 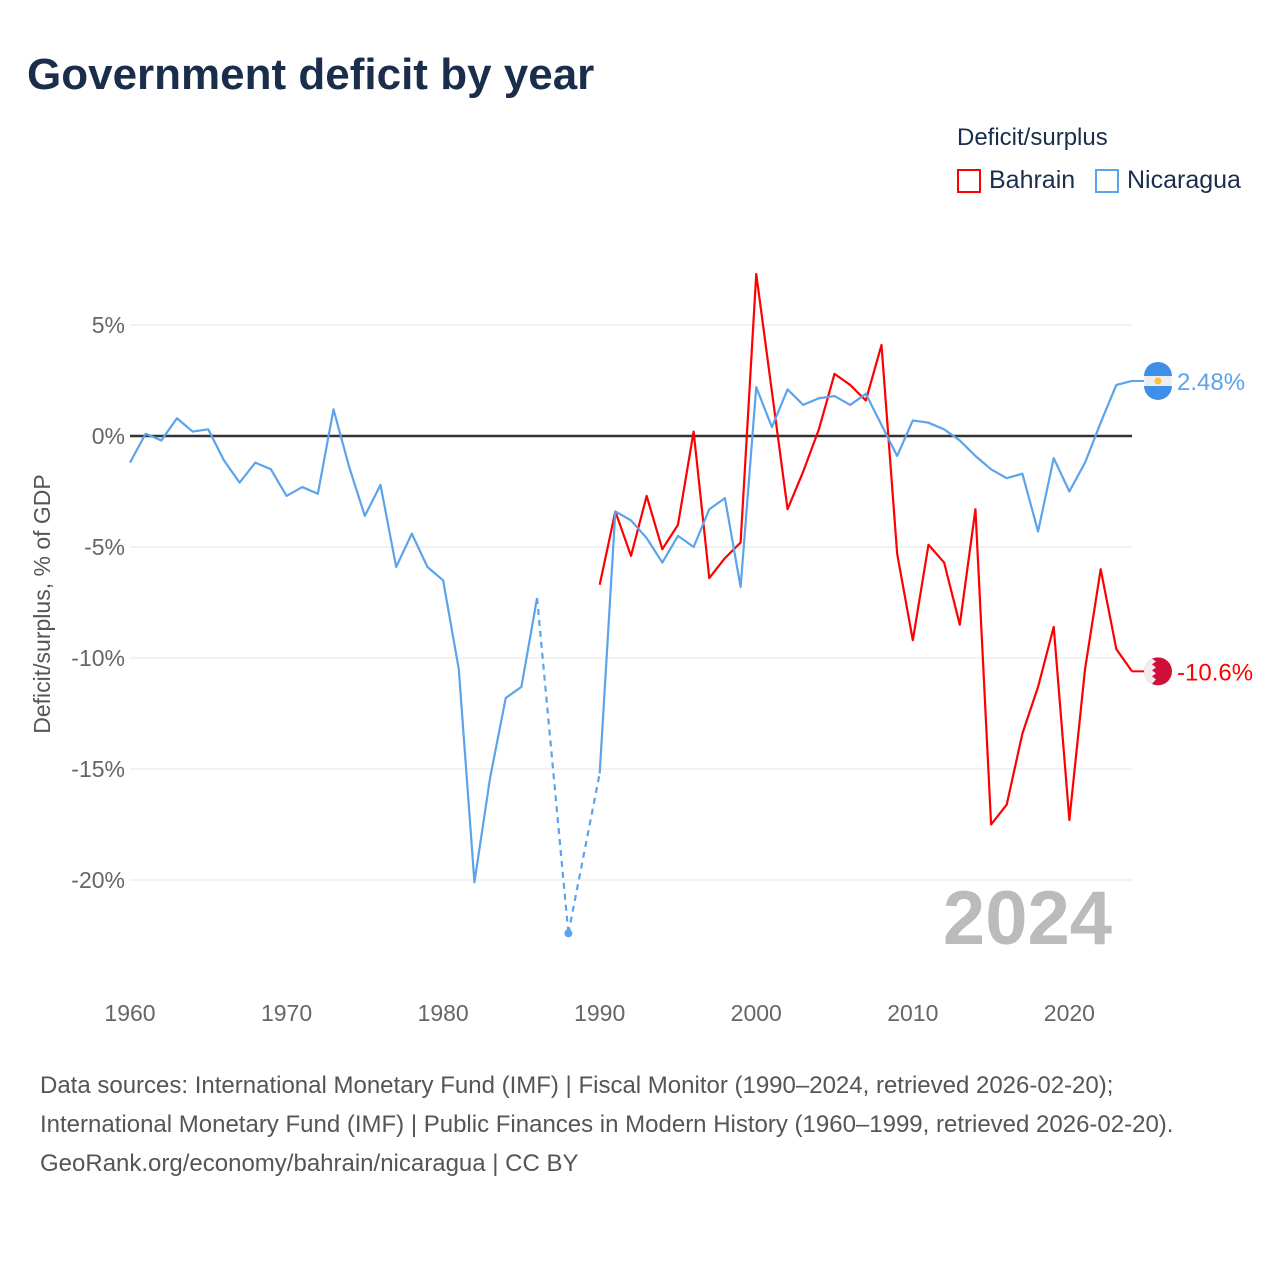 I want to click on x-tick-label: 1980, so click(x=443, y=1013).